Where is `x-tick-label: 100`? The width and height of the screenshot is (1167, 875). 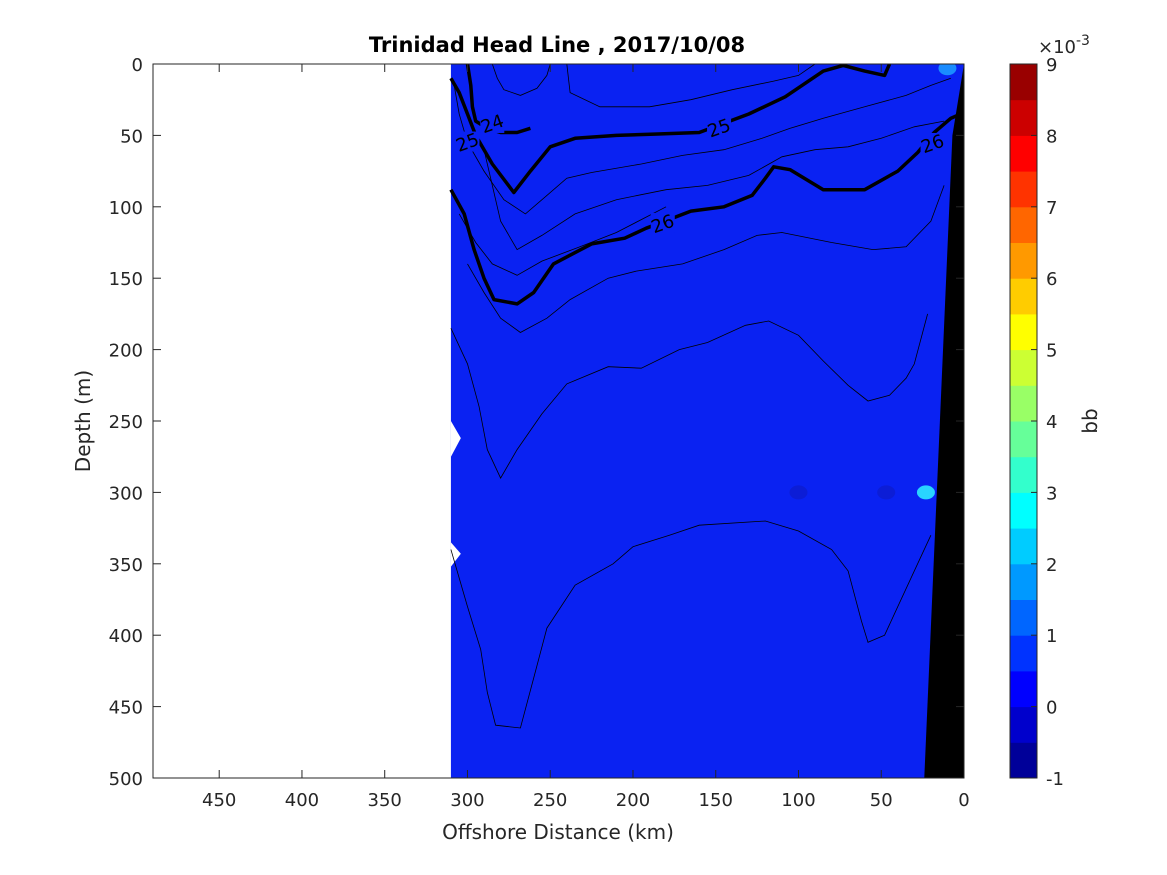 x-tick-label: 100 is located at coordinates (798, 800).